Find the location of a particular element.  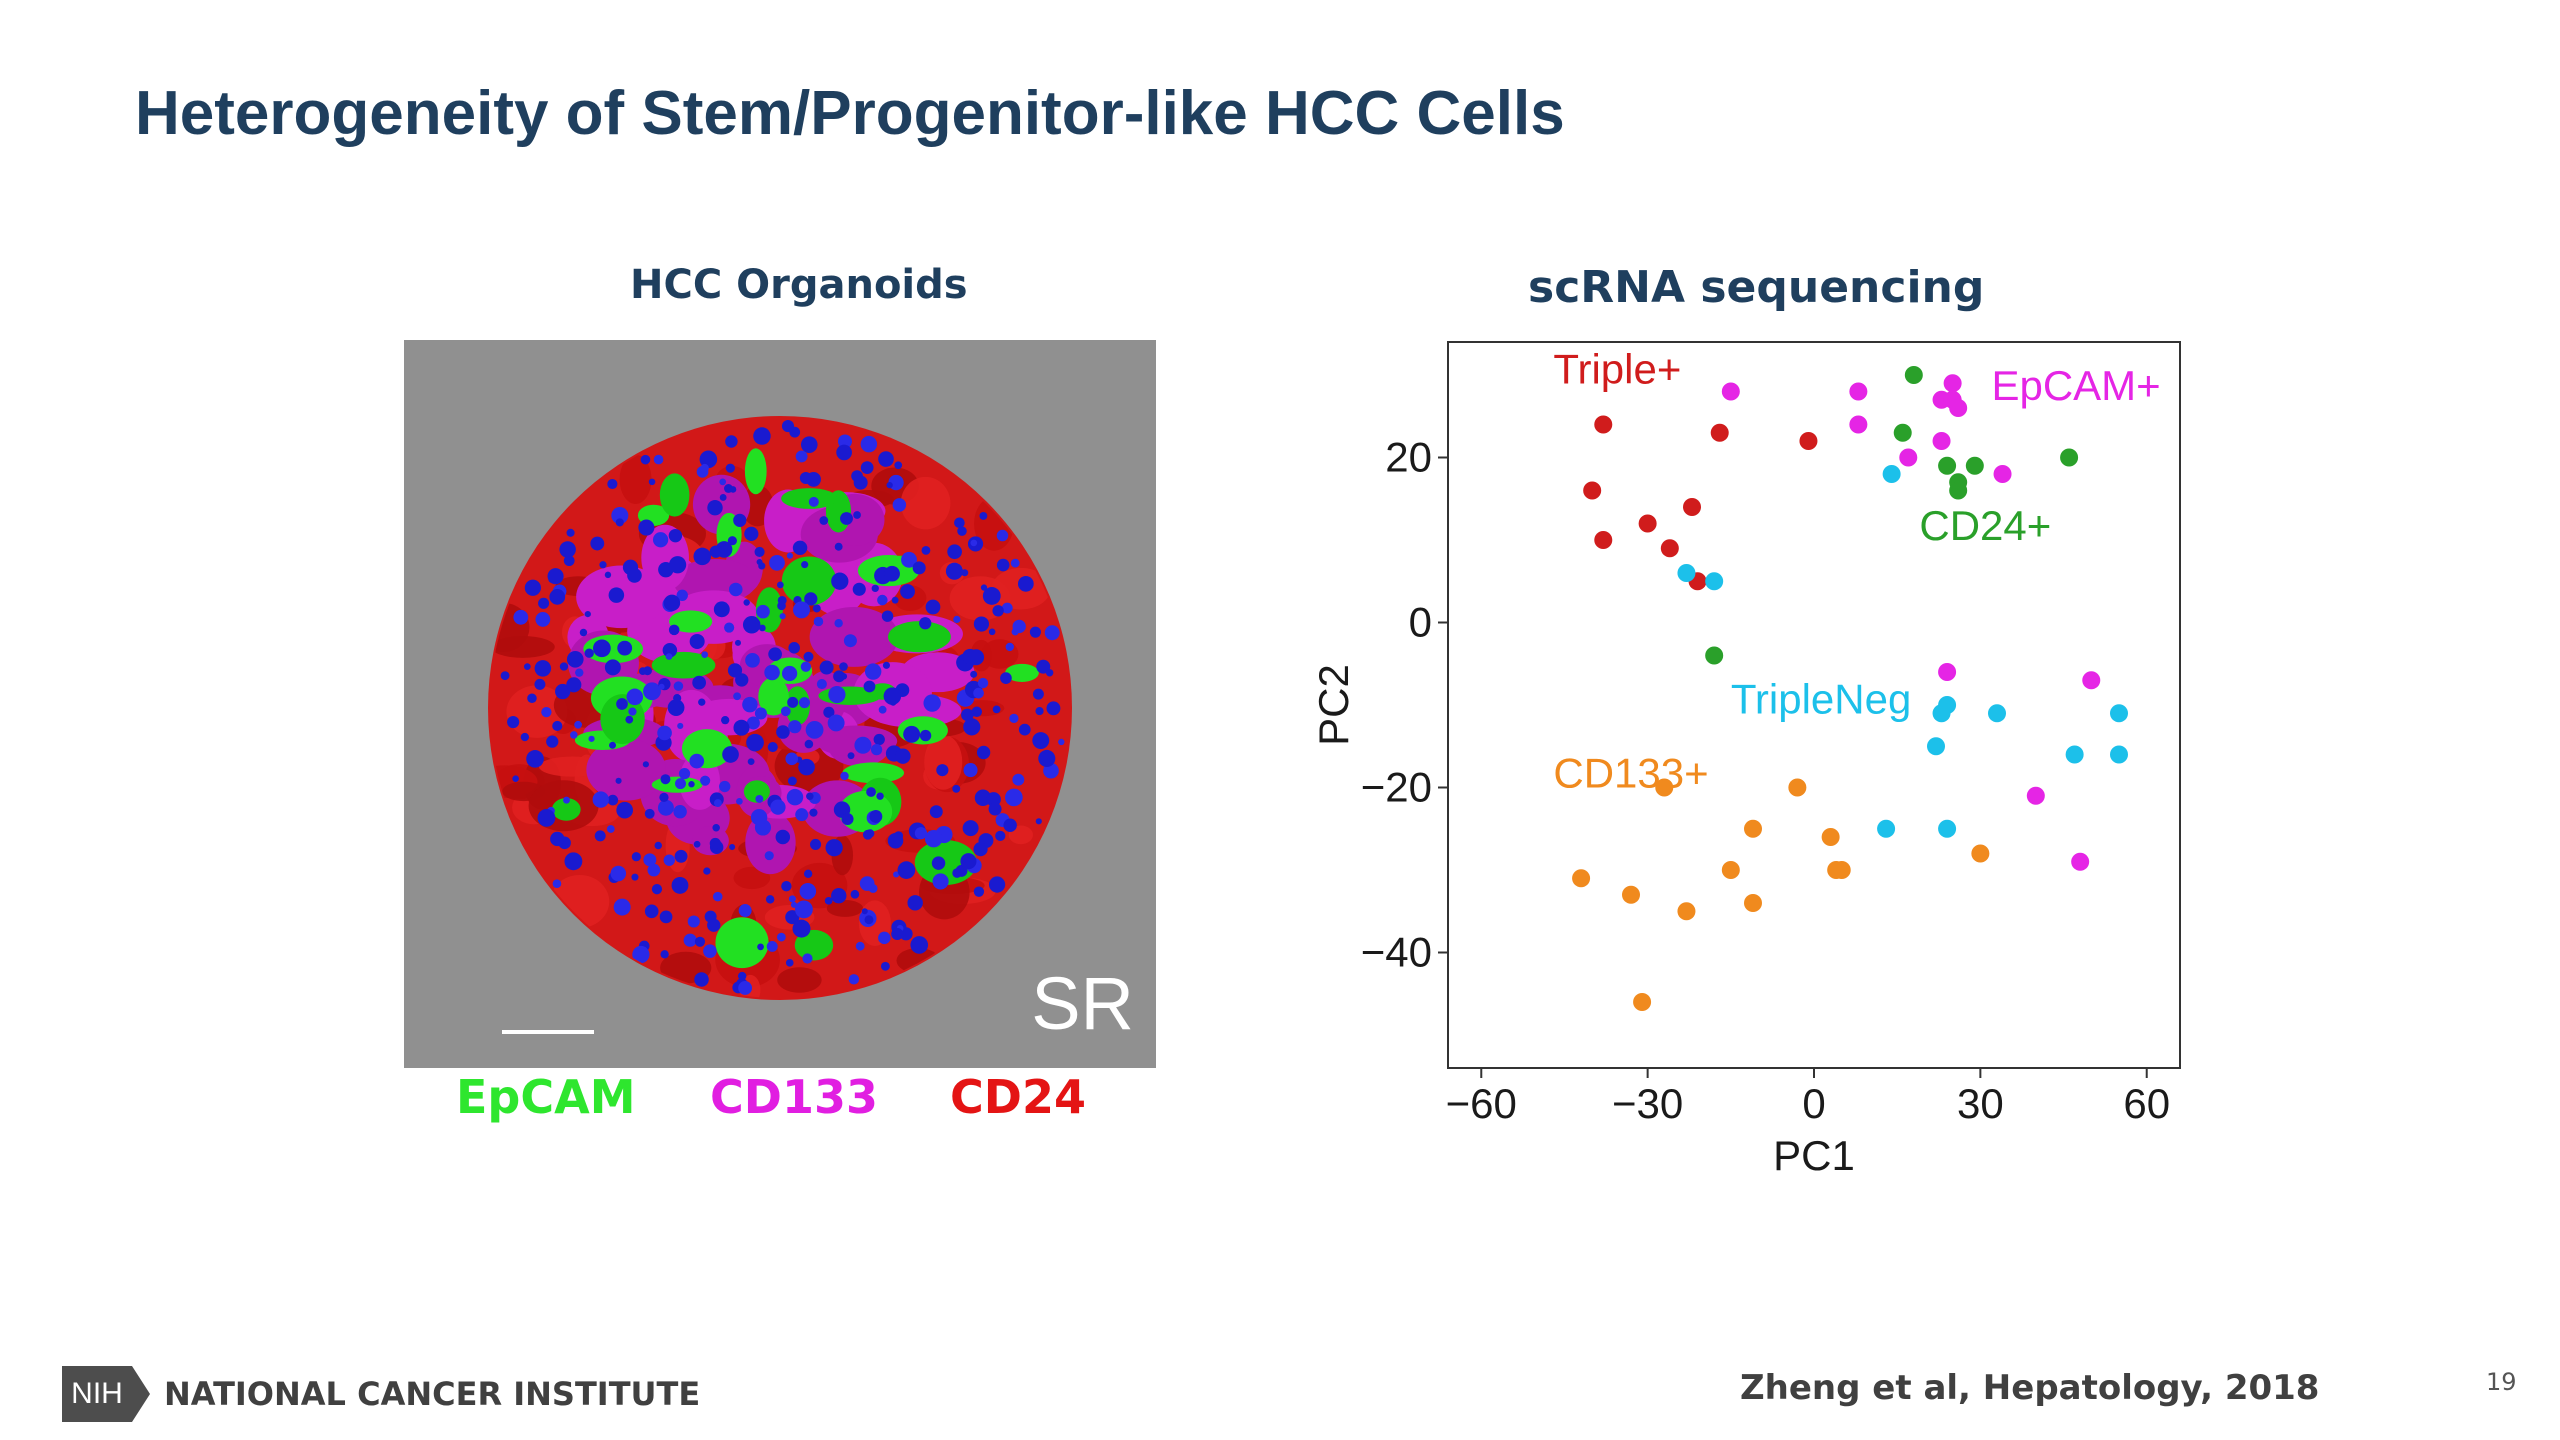

y-tick-label: 20 is located at coordinates (1408, 457).